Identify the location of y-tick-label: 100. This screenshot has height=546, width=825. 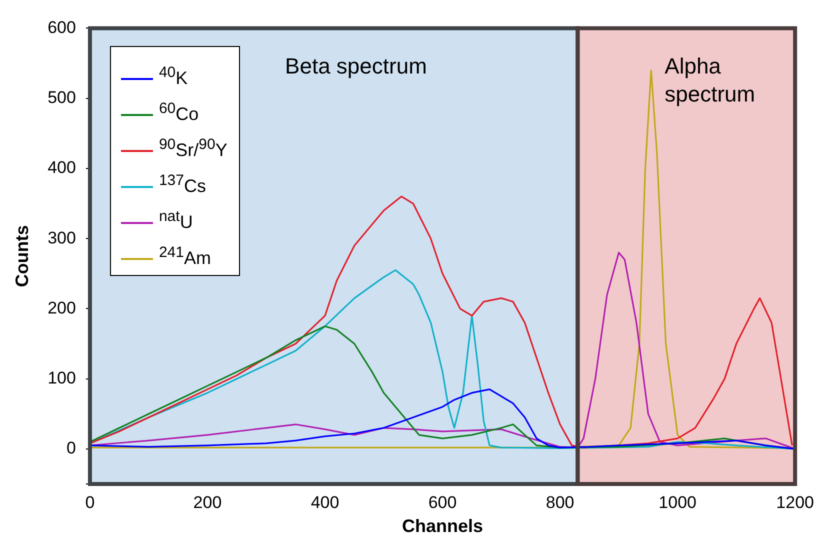
(62, 378).